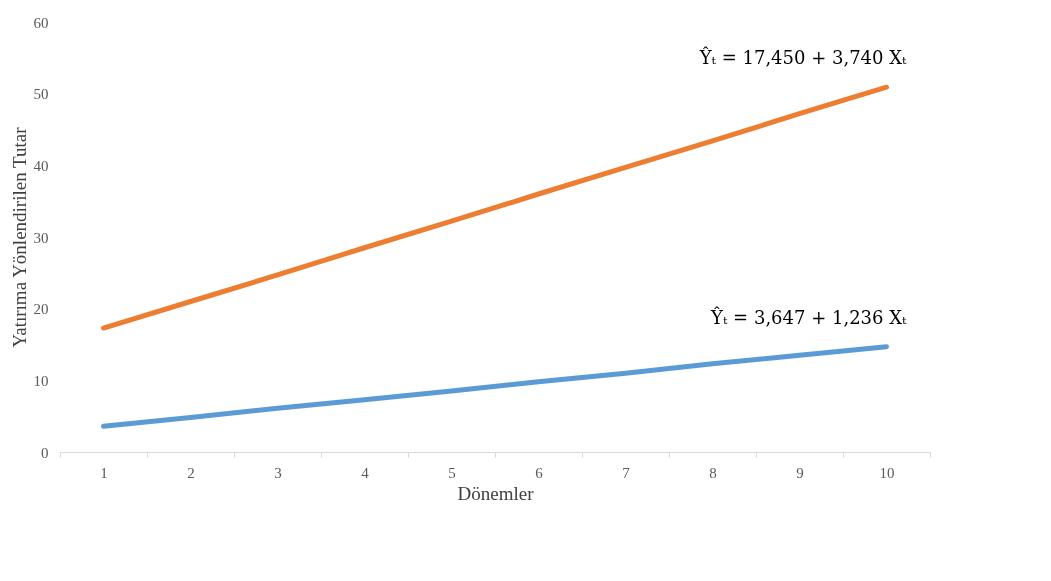 Image resolution: width=1051 pixels, height=581 pixels. I want to click on x-tick-label: 9, so click(800, 472).